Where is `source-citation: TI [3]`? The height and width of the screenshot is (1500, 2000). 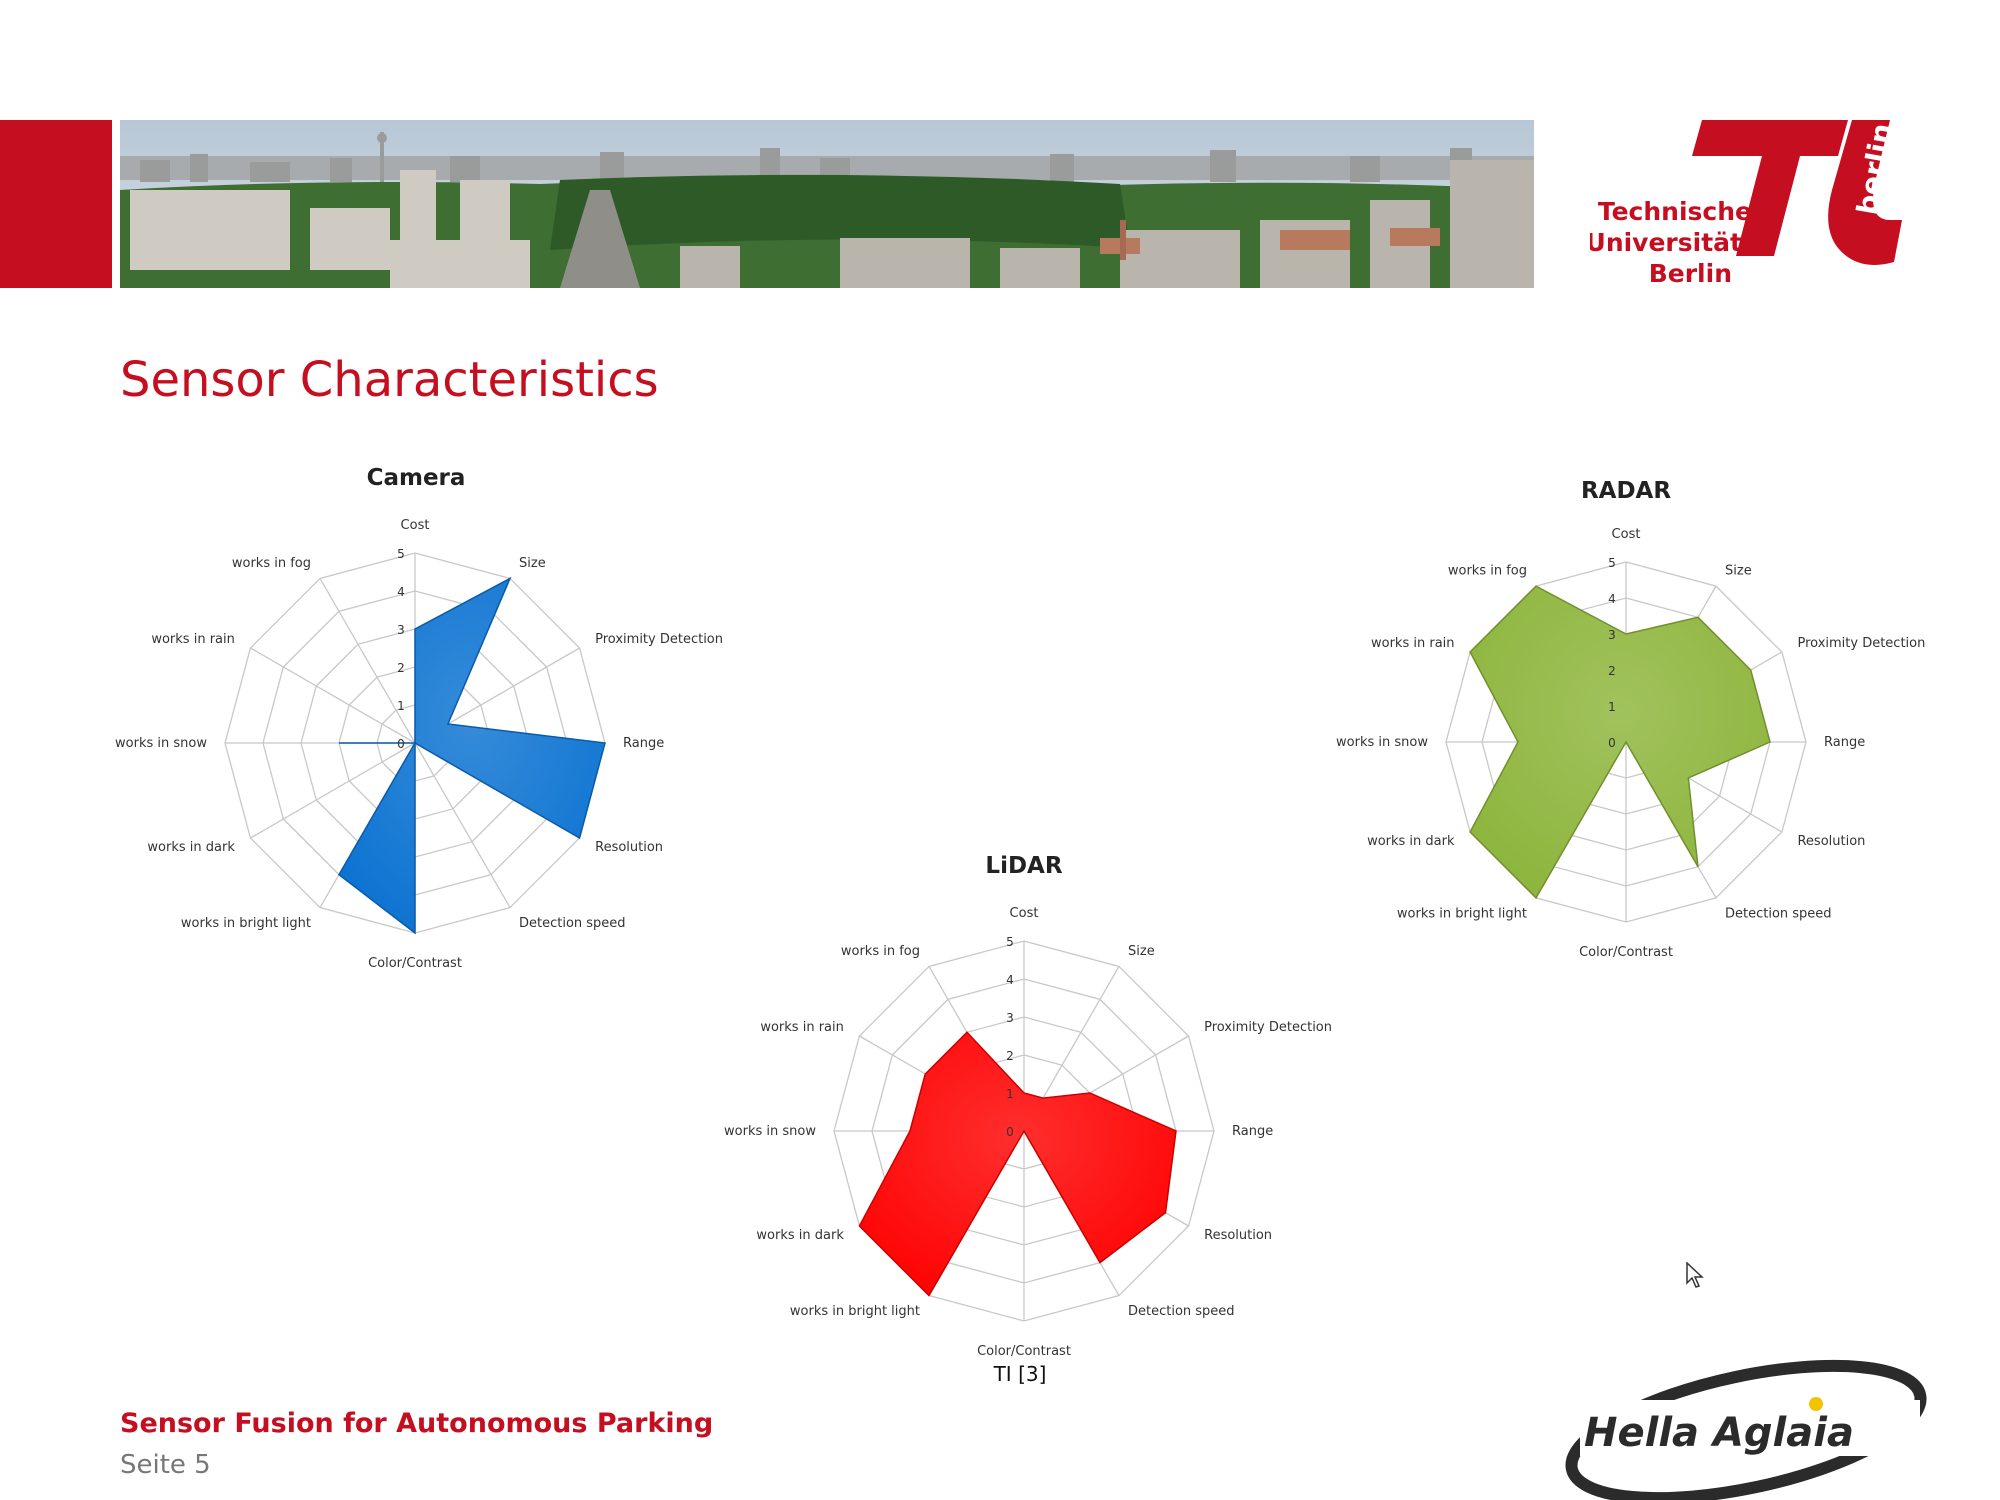
source-citation: TI [3] is located at coordinates (1020, 1374).